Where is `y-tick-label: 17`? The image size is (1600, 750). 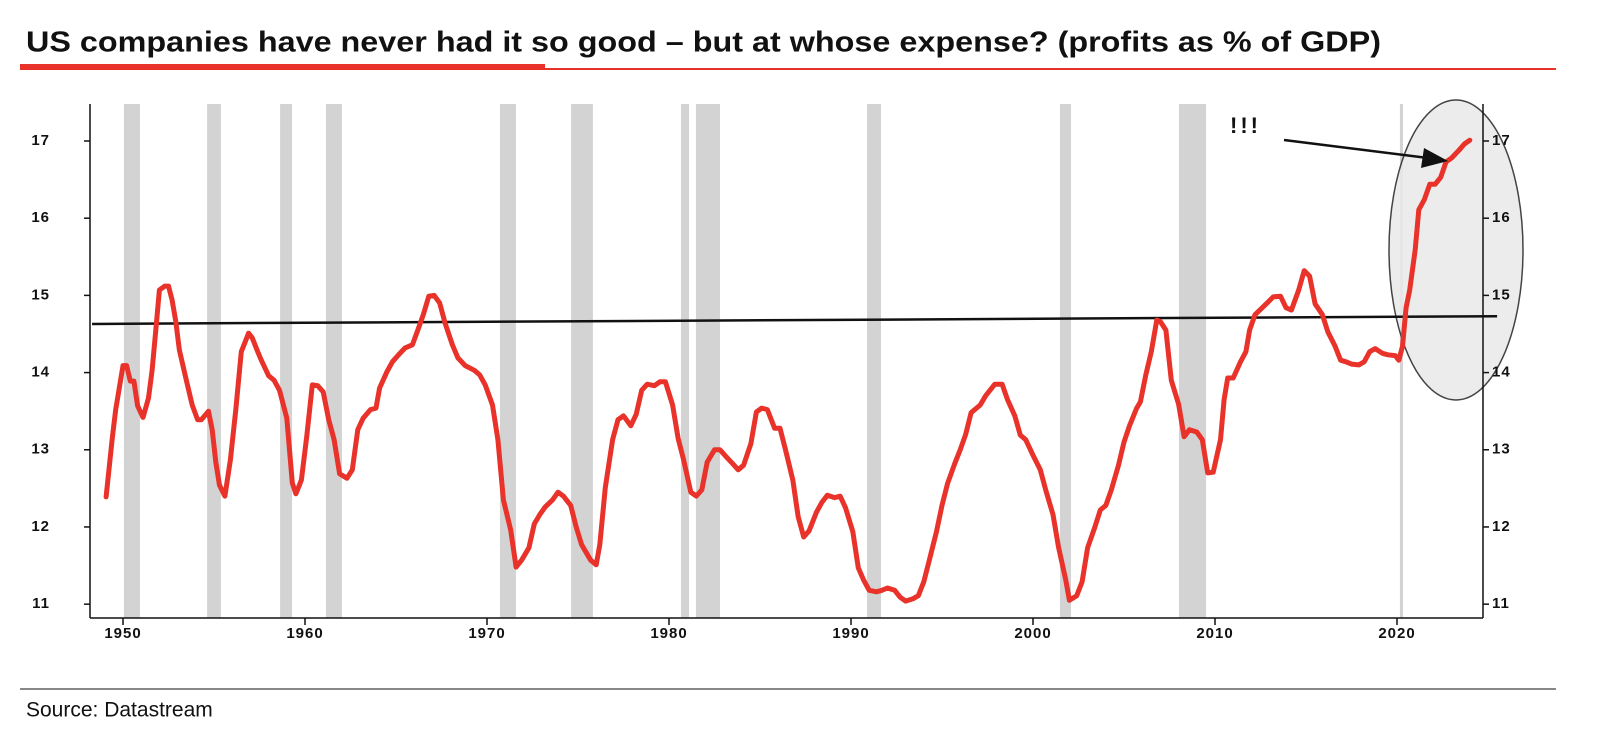 y-tick-label: 17 is located at coordinates (40, 140).